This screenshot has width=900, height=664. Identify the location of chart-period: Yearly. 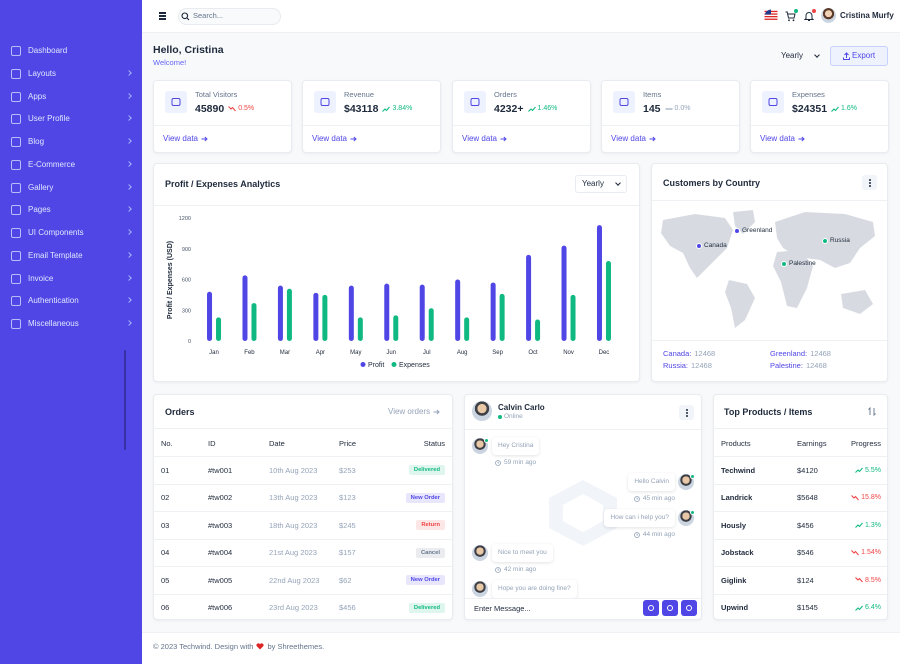
(593, 183).